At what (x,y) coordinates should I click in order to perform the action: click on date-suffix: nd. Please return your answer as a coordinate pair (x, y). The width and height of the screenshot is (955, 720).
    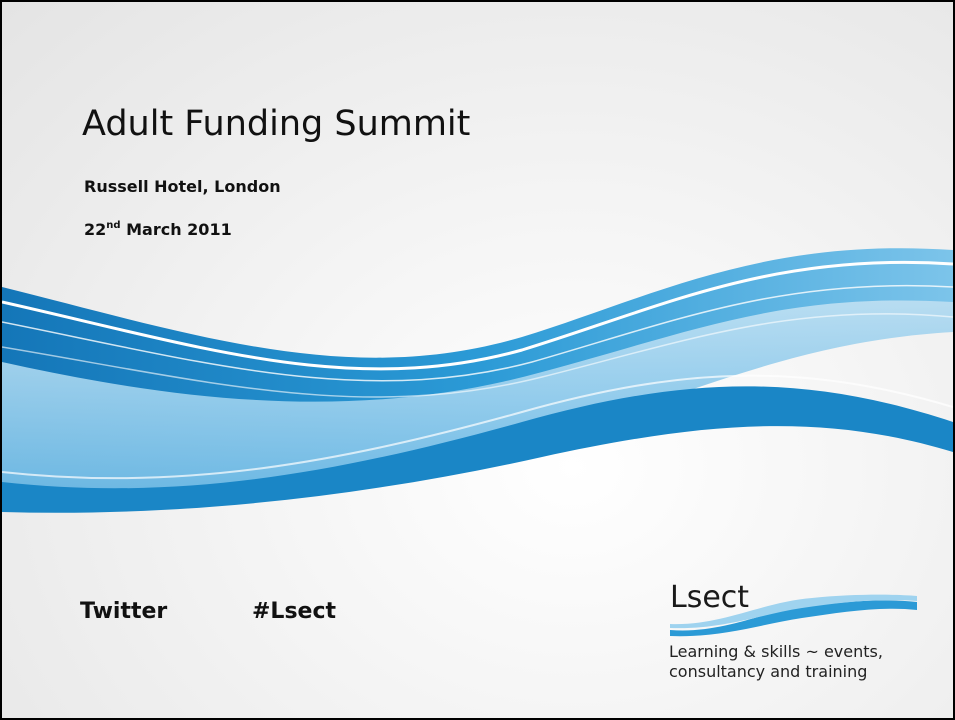
    Looking at the image, I should click on (113, 225).